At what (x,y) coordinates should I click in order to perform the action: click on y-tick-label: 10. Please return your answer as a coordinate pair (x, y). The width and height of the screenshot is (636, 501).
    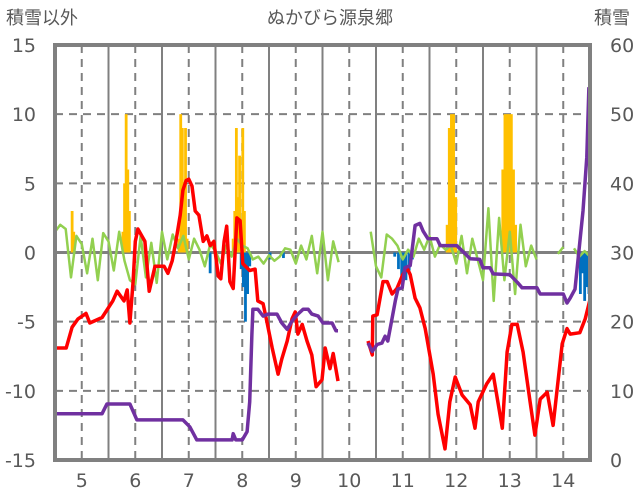
    Looking at the image, I should click on (24, 115).